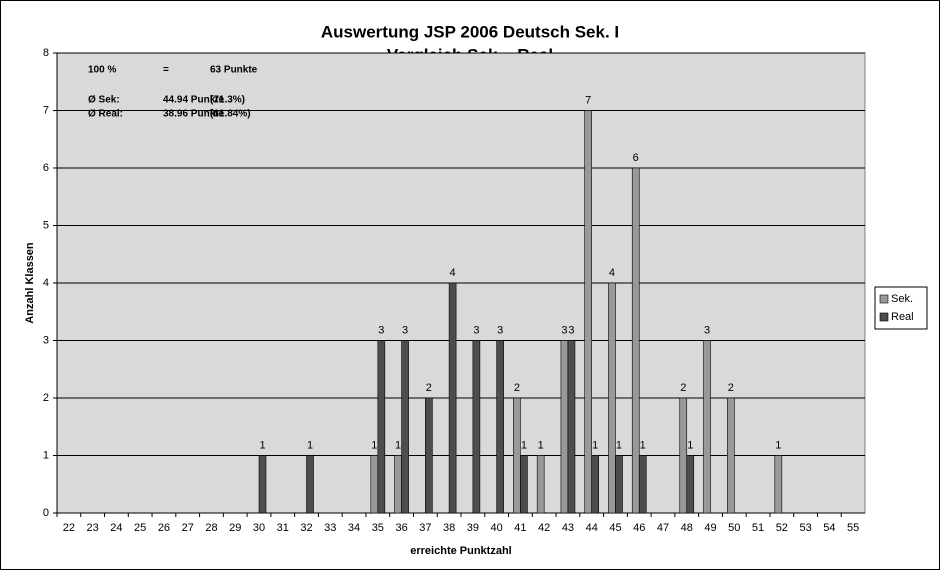 The width and height of the screenshot is (941, 576). What do you see at coordinates (687, 528) in the screenshot?
I see `x-tick-label: 48` at bounding box center [687, 528].